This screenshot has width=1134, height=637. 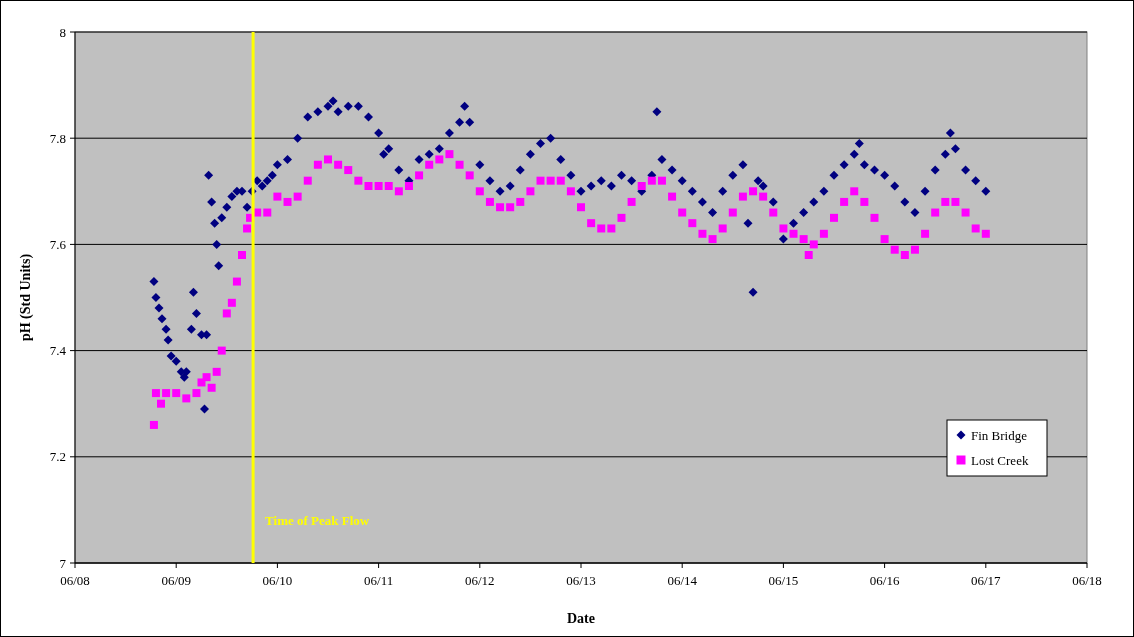 I want to click on legend-label: Fin Bridge, so click(x=999, y=435).